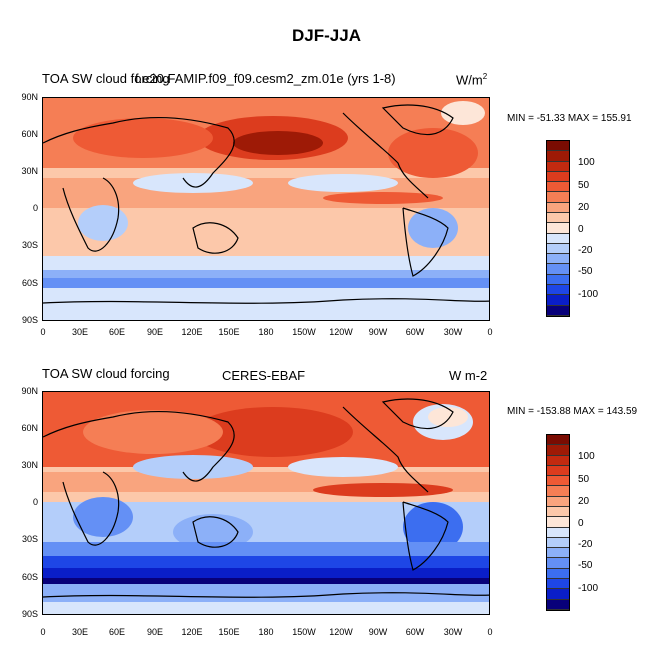 Image resolution: width=653 pixels, height=653 pixels. What do you see at coordinates (29, 539) in the screenshot?
I see `lat-tick: 30S` at bounding box center [29, 539].